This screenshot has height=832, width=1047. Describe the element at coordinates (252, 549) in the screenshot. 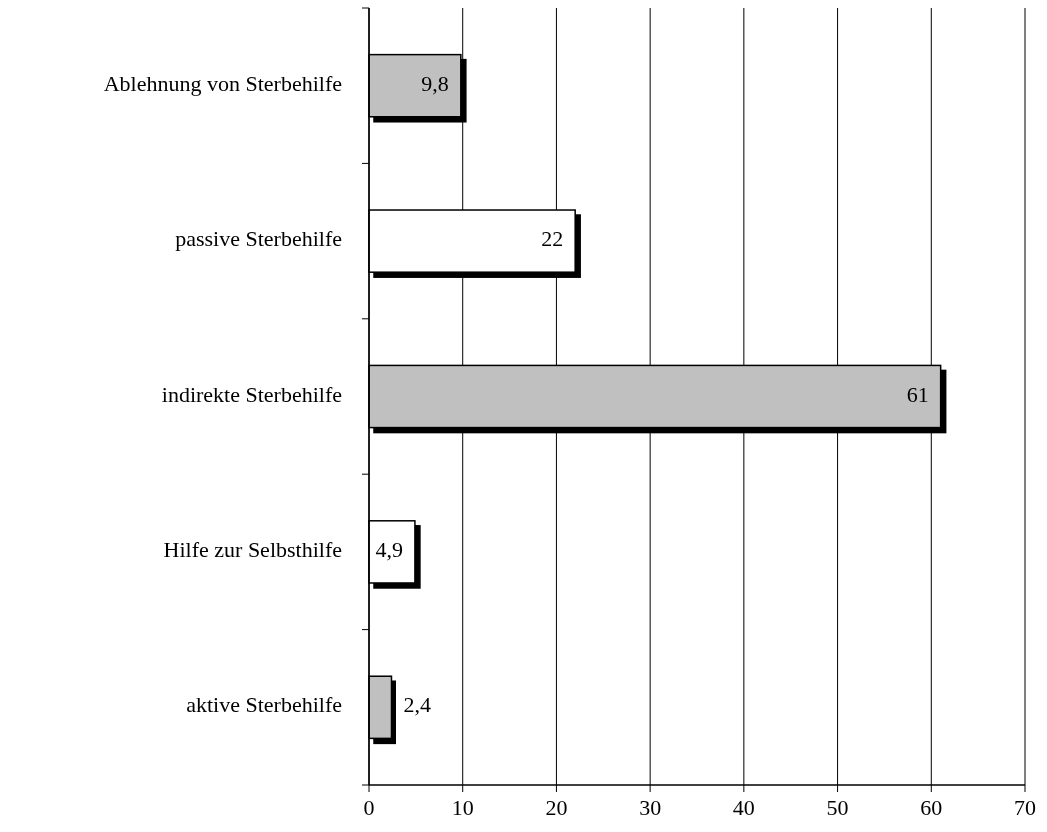

I see `y-tick-label: Hilfe zur Selbsthilfe` at that location.